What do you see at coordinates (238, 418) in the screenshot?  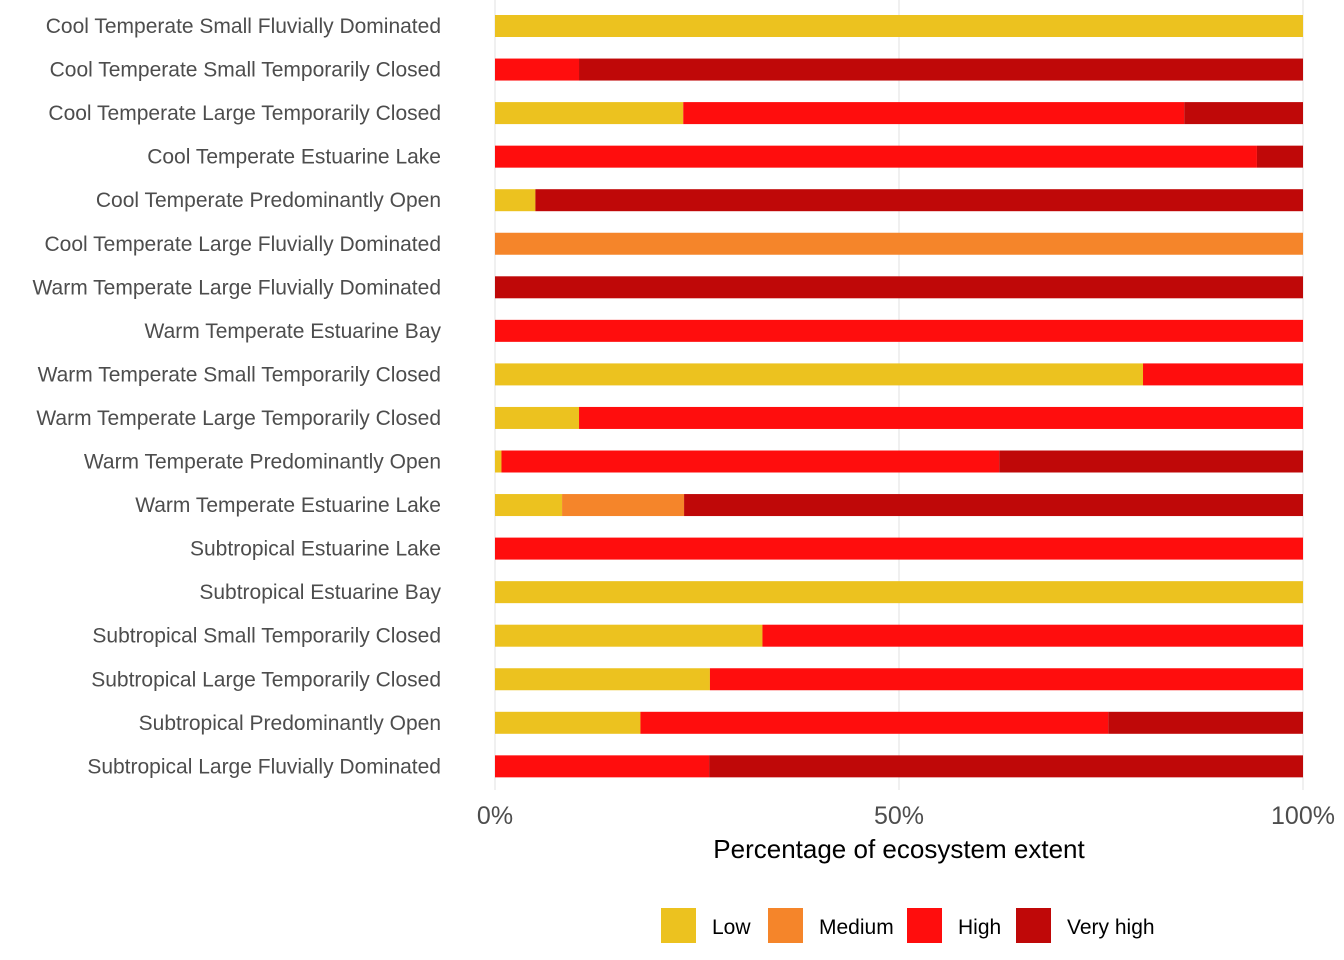 I see `category-label: Warm Temperate Large Temporarily Closed` at bounding box center [238, 418].